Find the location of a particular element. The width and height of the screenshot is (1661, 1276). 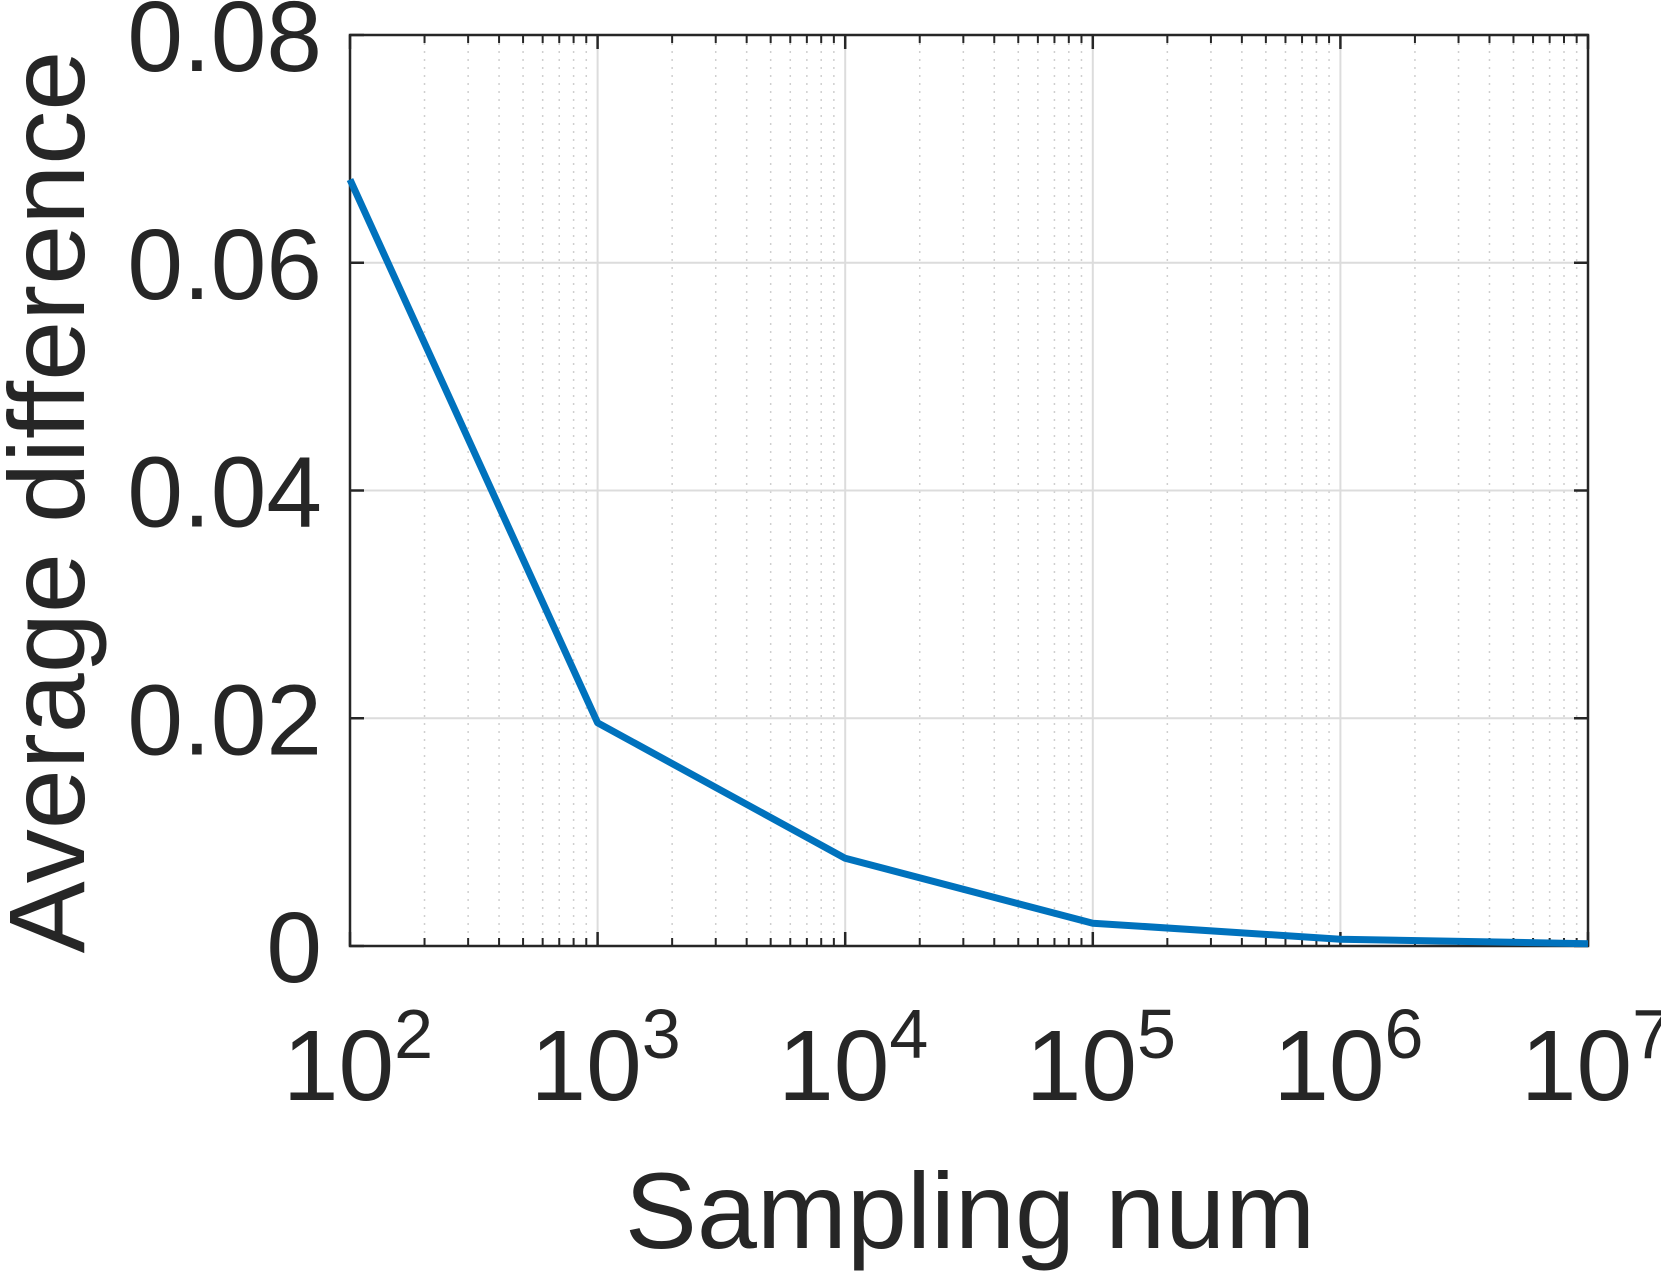

y-tick-label: 0.08 is located at coordinates (224, 46).